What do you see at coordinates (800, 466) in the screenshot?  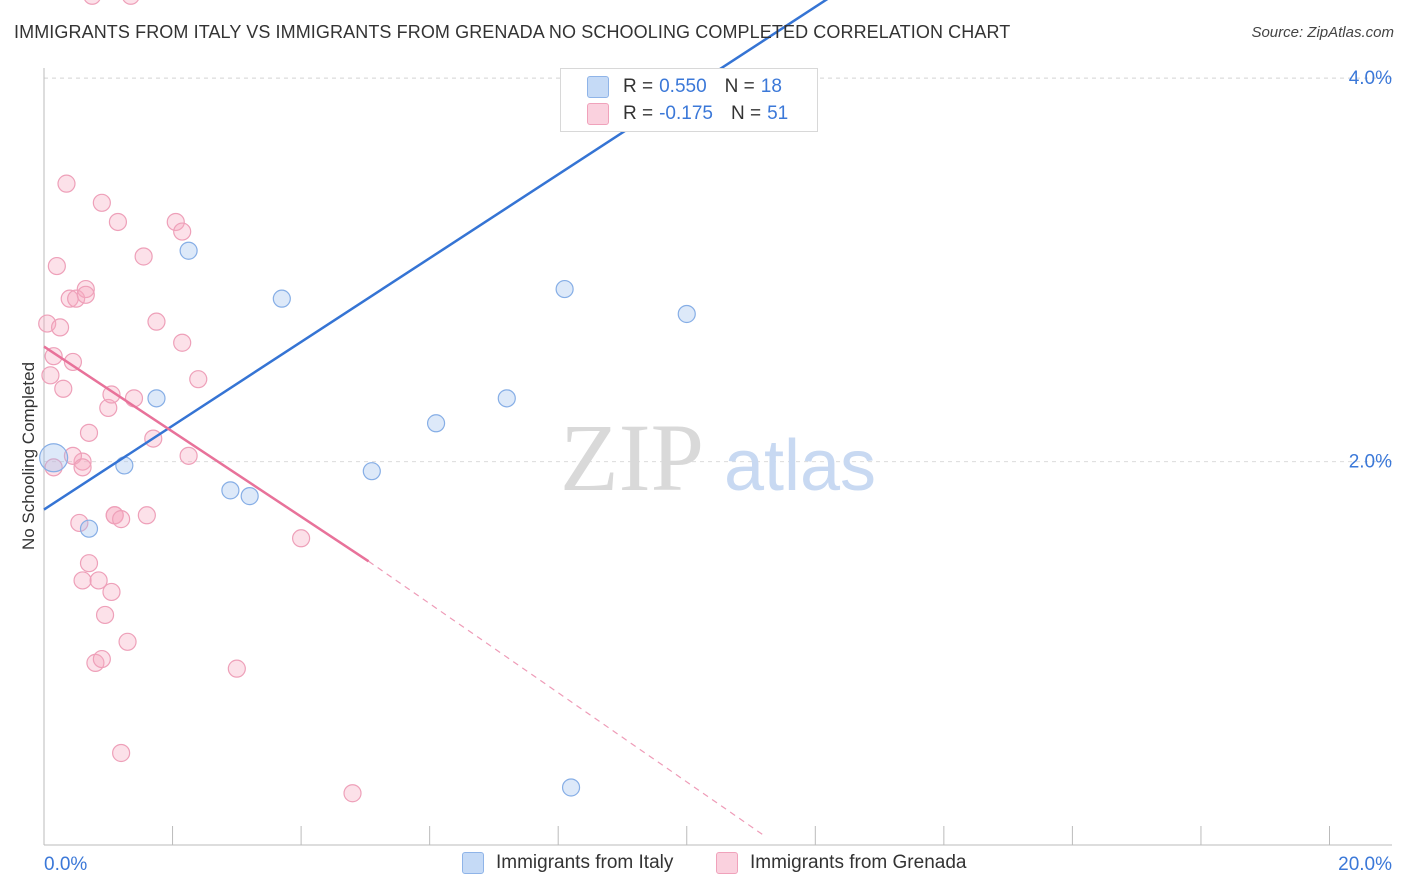 I see `watermark-atlas: atlas` at bounding box center [800, 466].